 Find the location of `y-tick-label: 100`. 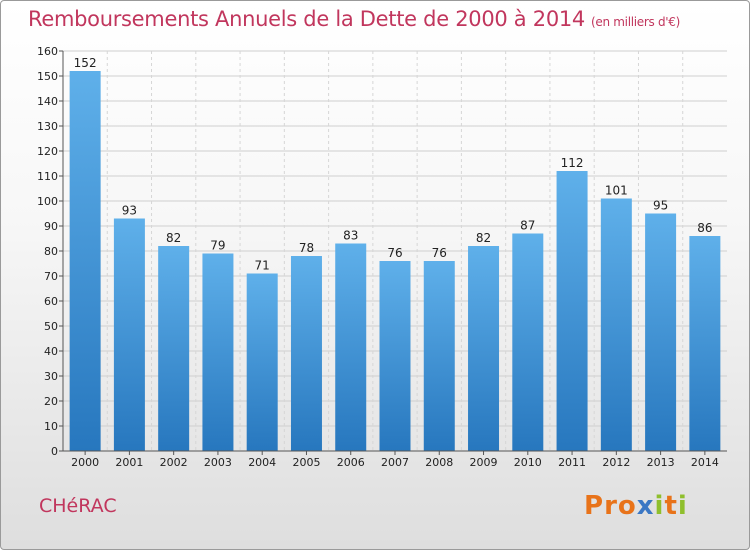

y-tick-label: 100 is located at coordinates (47, 201).